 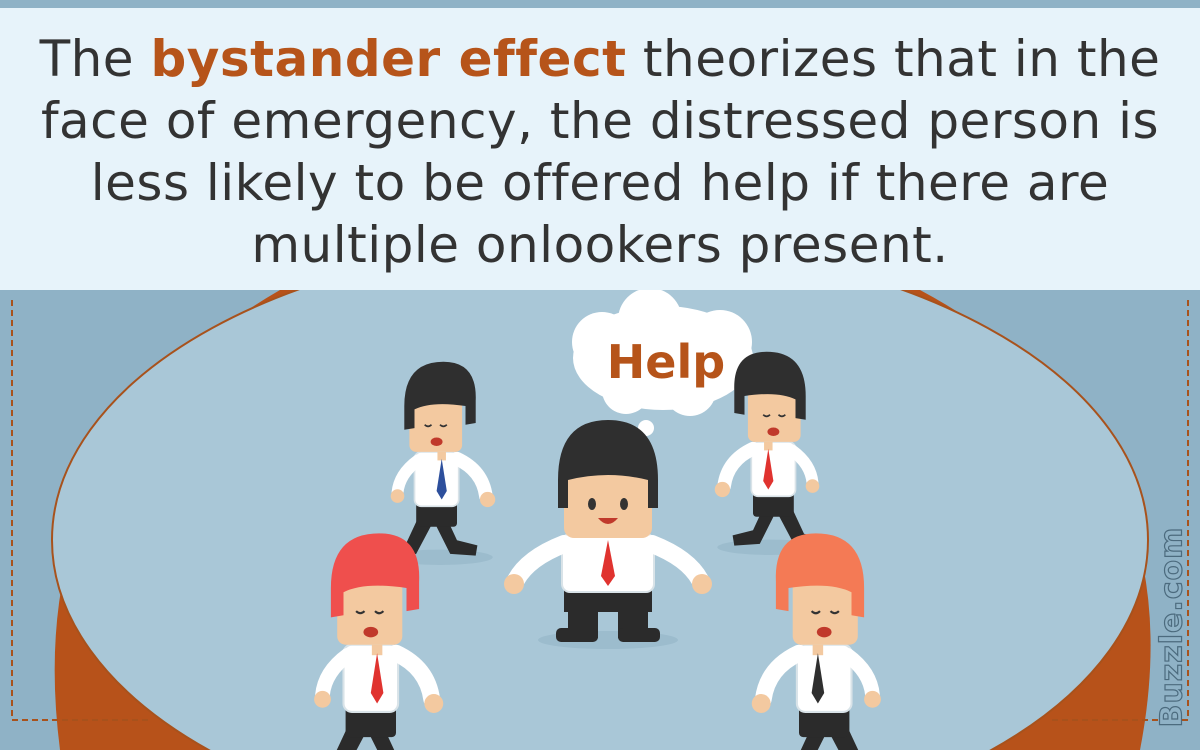 What do you see at coordinates (608, 534) in the screenshot?
I see `distressed-person` at bounding box center [608, 534].